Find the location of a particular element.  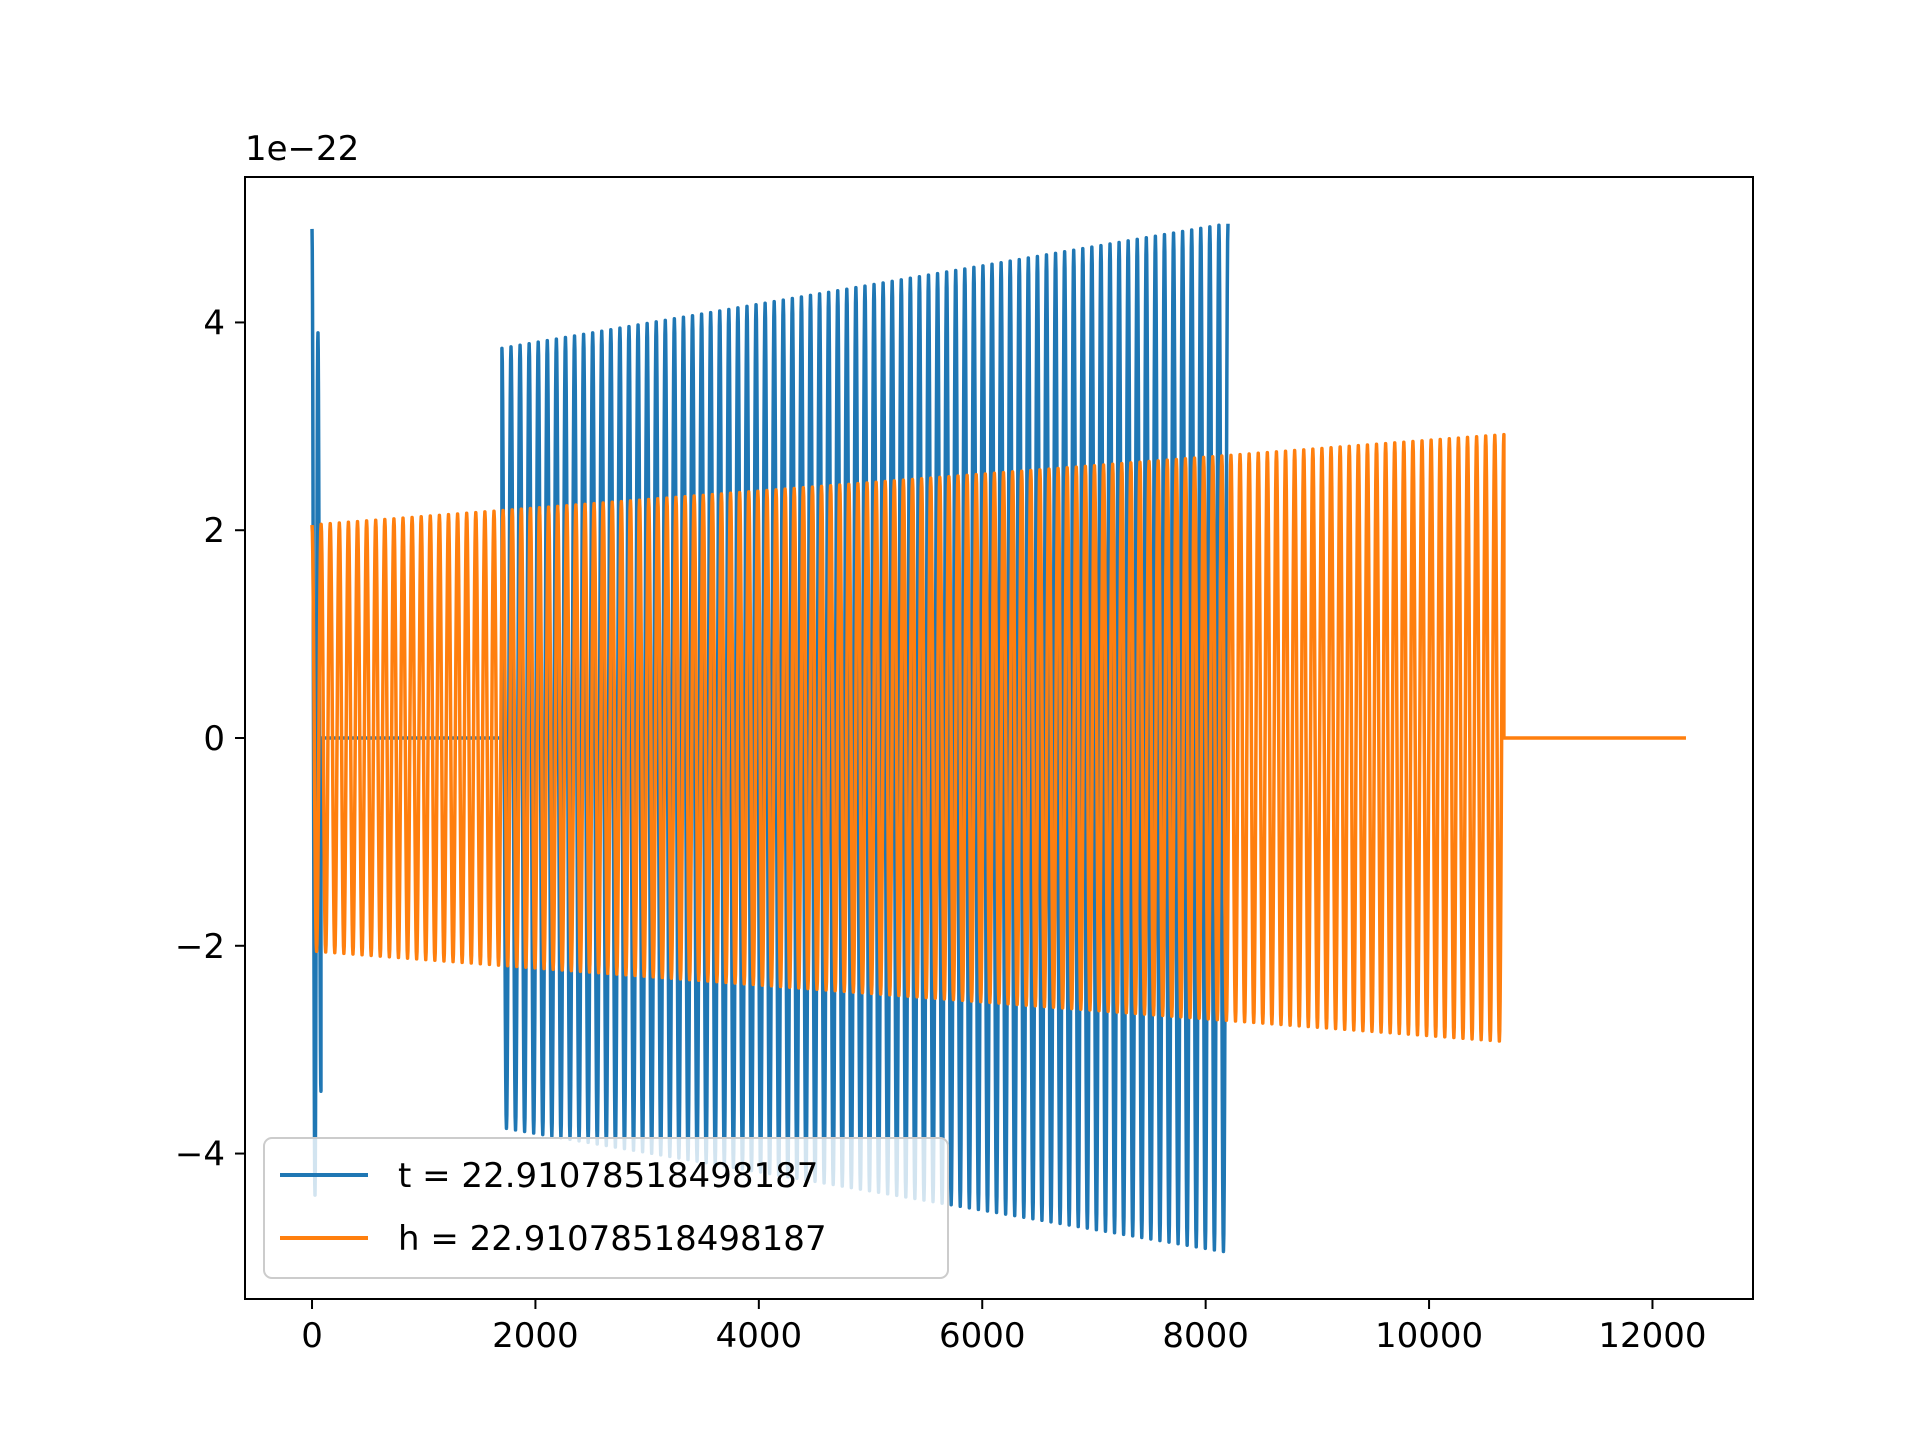

x-tick-label: 4000 is located at coordinates (759, 1336).